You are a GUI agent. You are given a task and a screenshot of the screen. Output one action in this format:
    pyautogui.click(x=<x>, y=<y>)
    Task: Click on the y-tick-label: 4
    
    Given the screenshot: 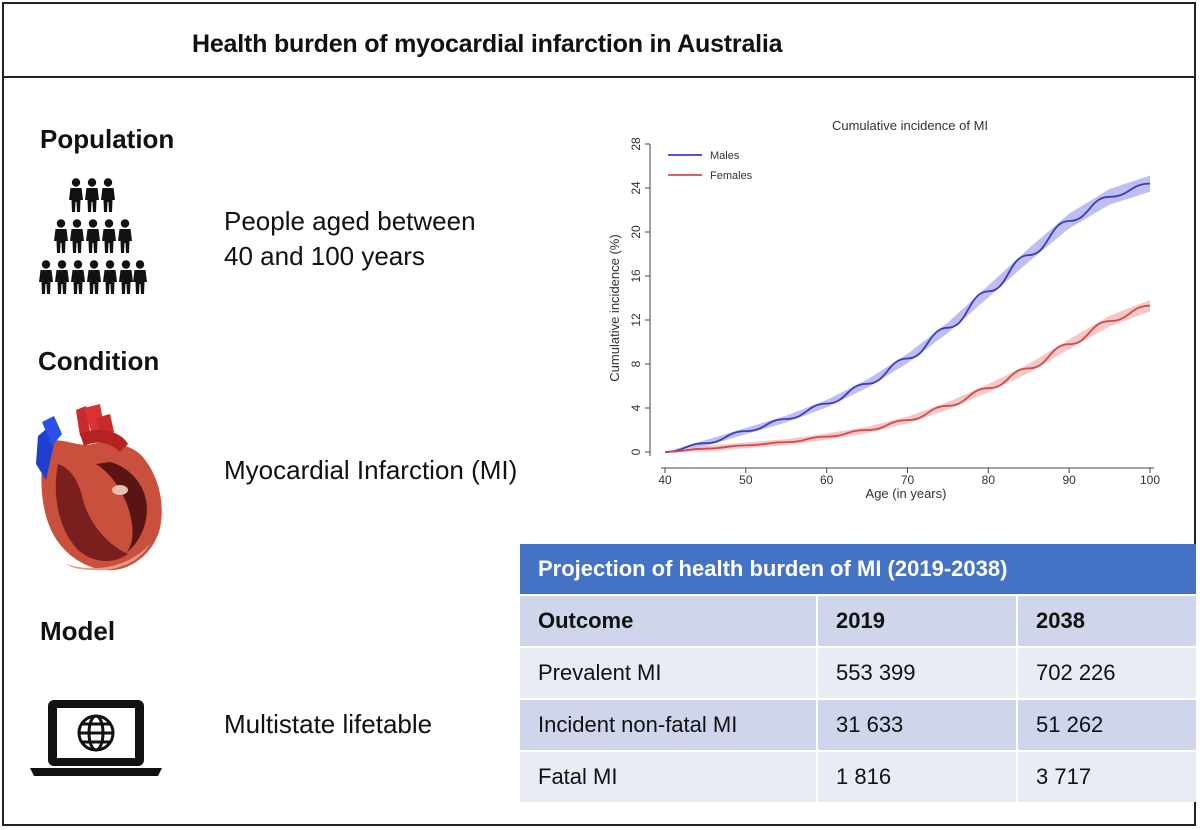 What is the action you would take?
    pyautogui.click(x=636, y=407)
    